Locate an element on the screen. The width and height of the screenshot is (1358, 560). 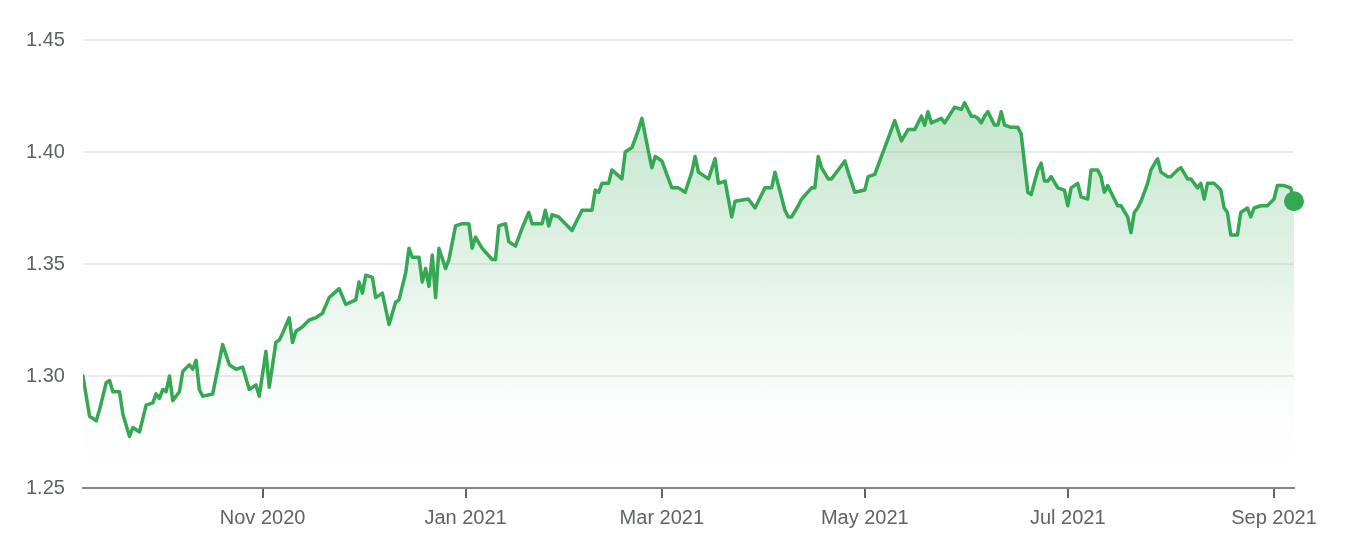
x-tick-label: Jan 2021 is located at coordinates (465, 516).